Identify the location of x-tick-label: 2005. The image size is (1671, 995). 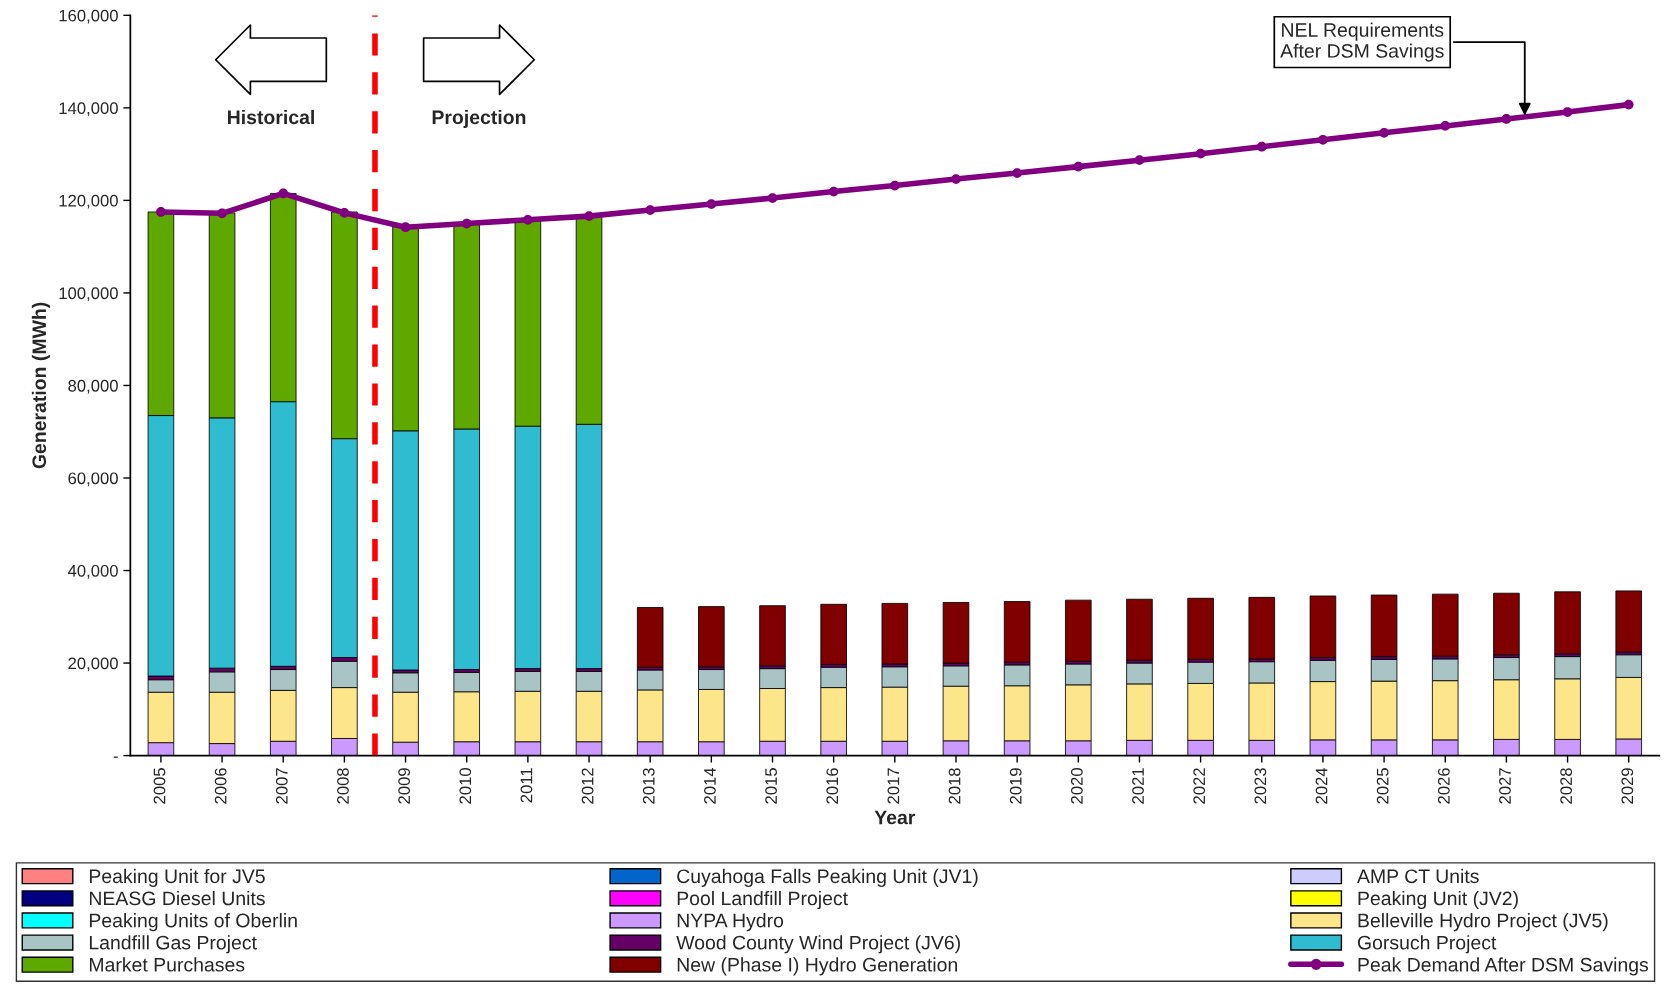
(159, 786).